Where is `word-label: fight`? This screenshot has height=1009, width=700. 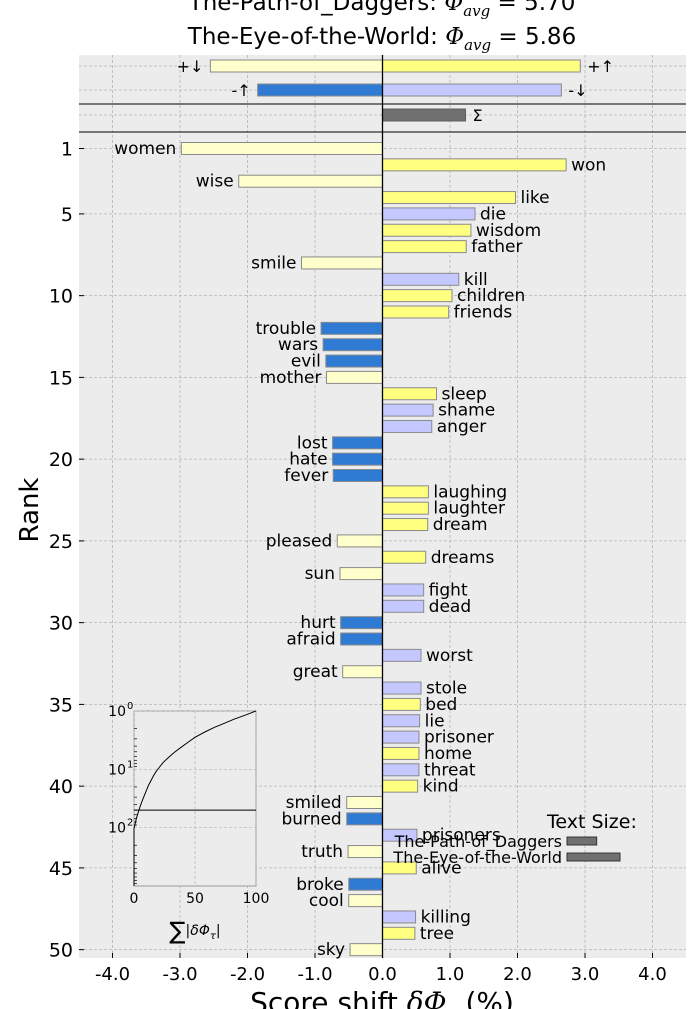
word-label: fight is located at coordinates (448, 590).